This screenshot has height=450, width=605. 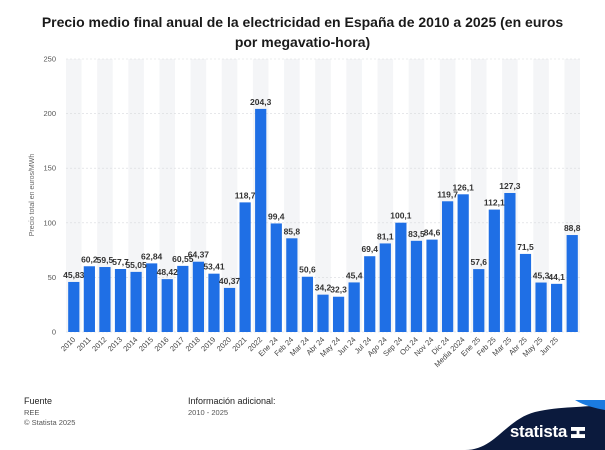 I want to click on x-tick-label: 2014, so click(x=130, y=344).